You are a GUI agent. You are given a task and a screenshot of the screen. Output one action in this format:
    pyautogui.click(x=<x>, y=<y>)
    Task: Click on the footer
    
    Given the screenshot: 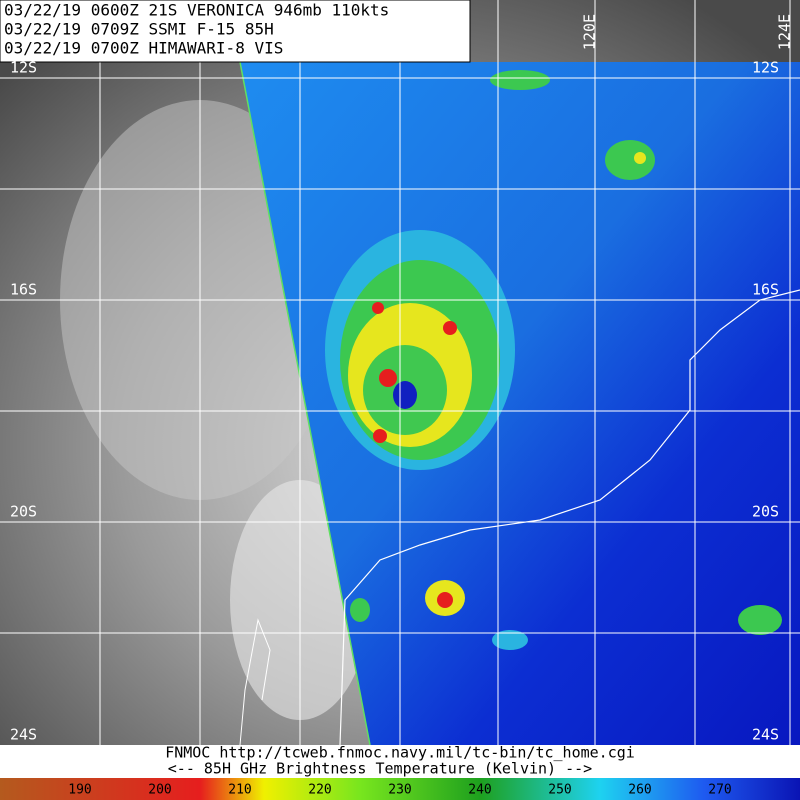 What is the action you would take?
    pyautogui.click(x=400, y=761)
    